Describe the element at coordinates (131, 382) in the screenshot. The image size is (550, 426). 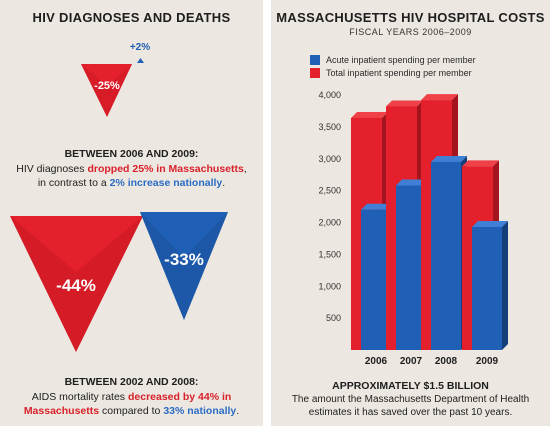
I see `mortality-heading: BETWEEN 2002 AND 2008:` at that location.